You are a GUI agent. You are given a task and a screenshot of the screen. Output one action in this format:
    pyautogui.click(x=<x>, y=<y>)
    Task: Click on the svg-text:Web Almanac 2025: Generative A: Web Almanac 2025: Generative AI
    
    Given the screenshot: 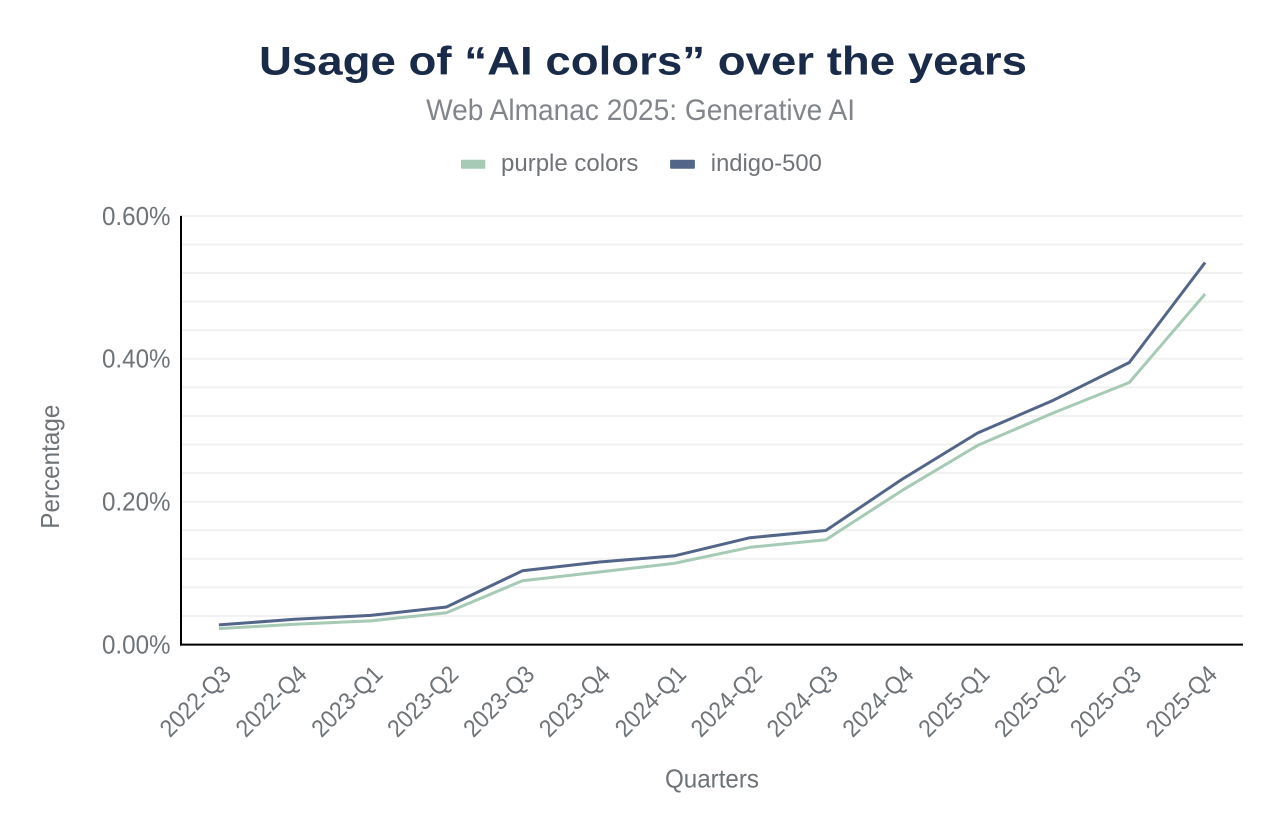 What is the action you would take?
    pyautogui.click(x=640, y=110)
    